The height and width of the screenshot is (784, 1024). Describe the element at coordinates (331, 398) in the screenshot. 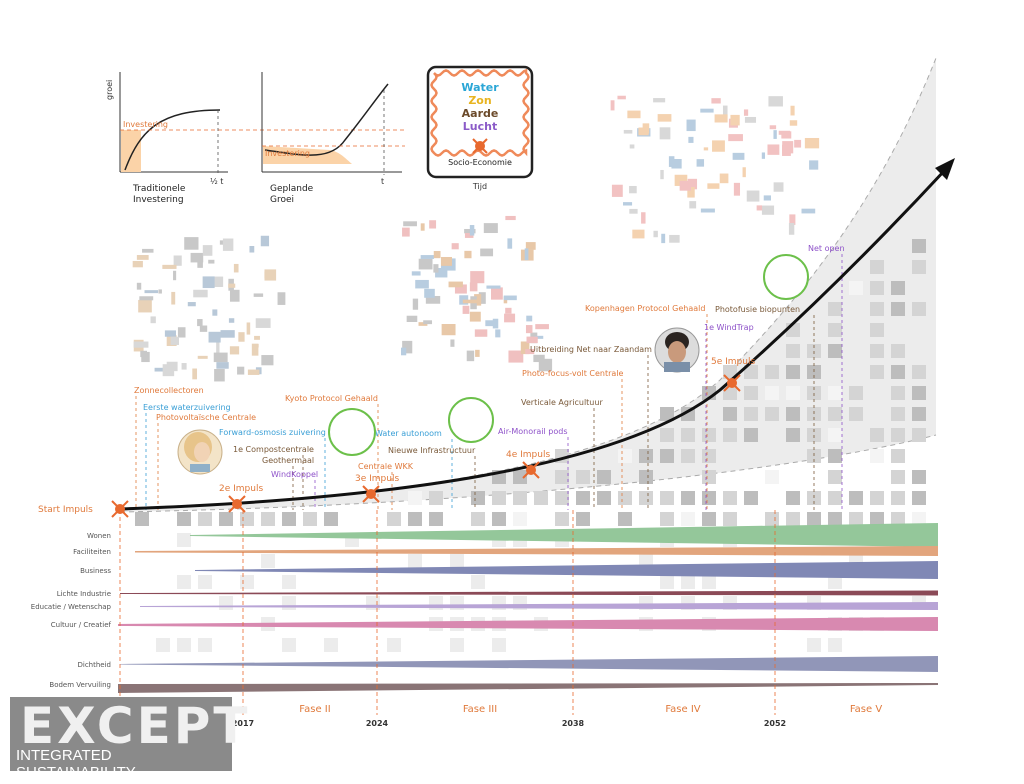

I see `event-label: Kyoto Protocol Gehaald` at that location.